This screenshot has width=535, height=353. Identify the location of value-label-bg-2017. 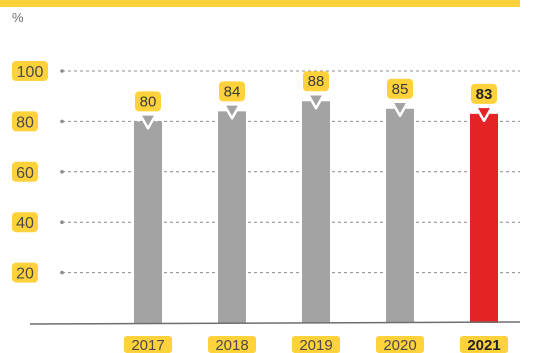
(148, 101).